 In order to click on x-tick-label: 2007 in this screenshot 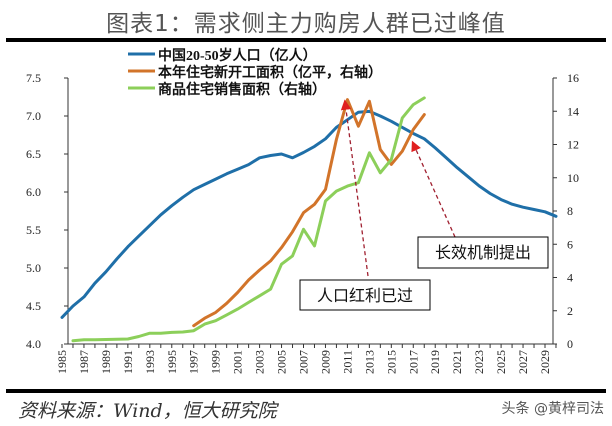, I will do `click(304, 362)`.